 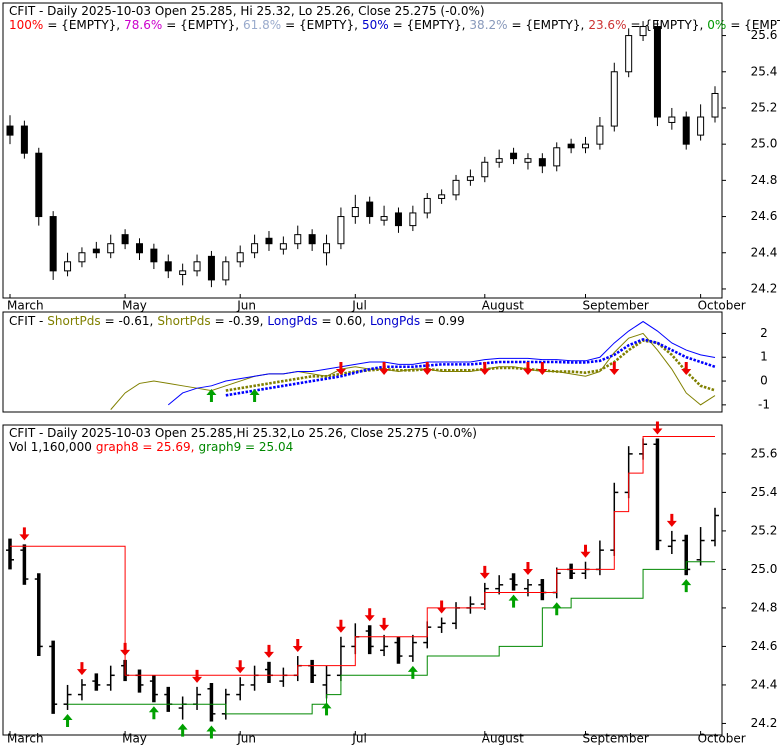 What do you see at coordinates (245, 447) in the screenshot?
I see `legend-entry: graph9 = 25.04` at bounding box center [245, 447].